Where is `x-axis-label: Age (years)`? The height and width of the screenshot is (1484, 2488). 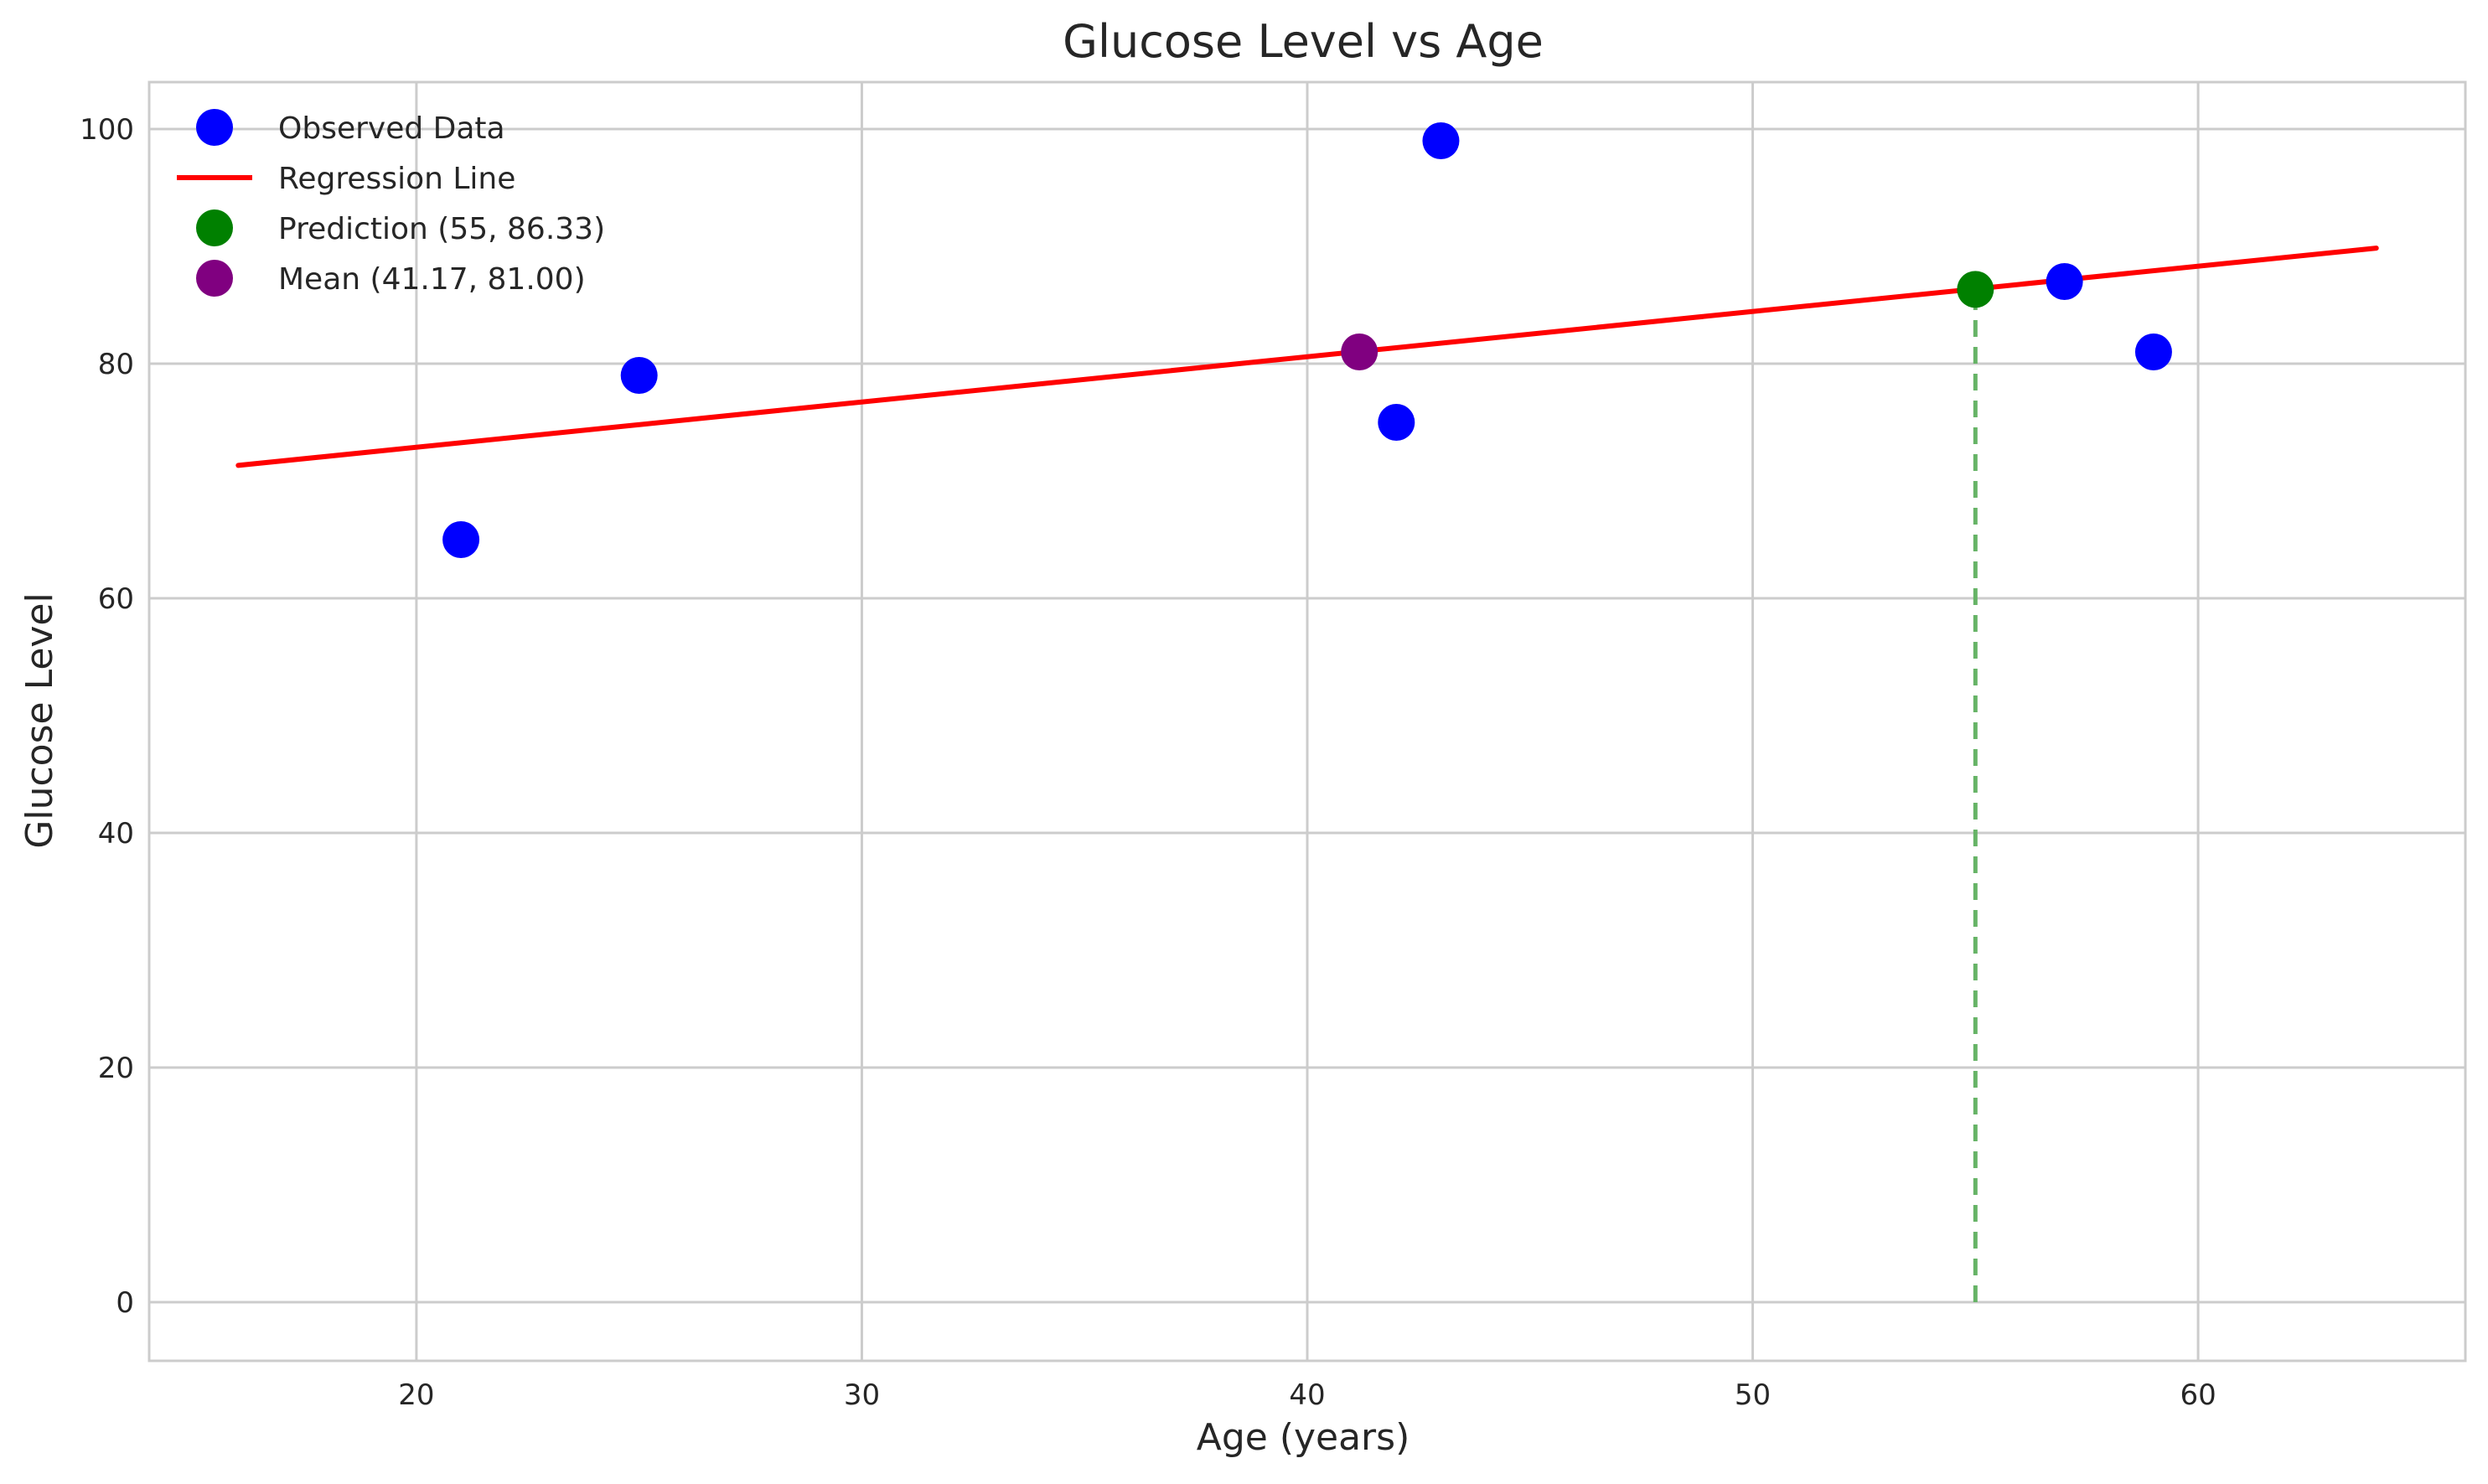 x-axis-label: Age (years) is located at coordinates (1303, 1437).